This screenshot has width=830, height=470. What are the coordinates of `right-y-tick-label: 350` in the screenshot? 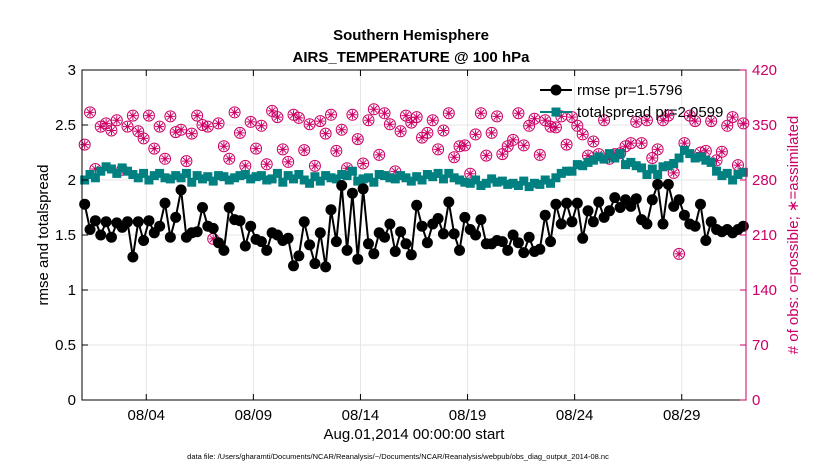 It's located at (764, 125).